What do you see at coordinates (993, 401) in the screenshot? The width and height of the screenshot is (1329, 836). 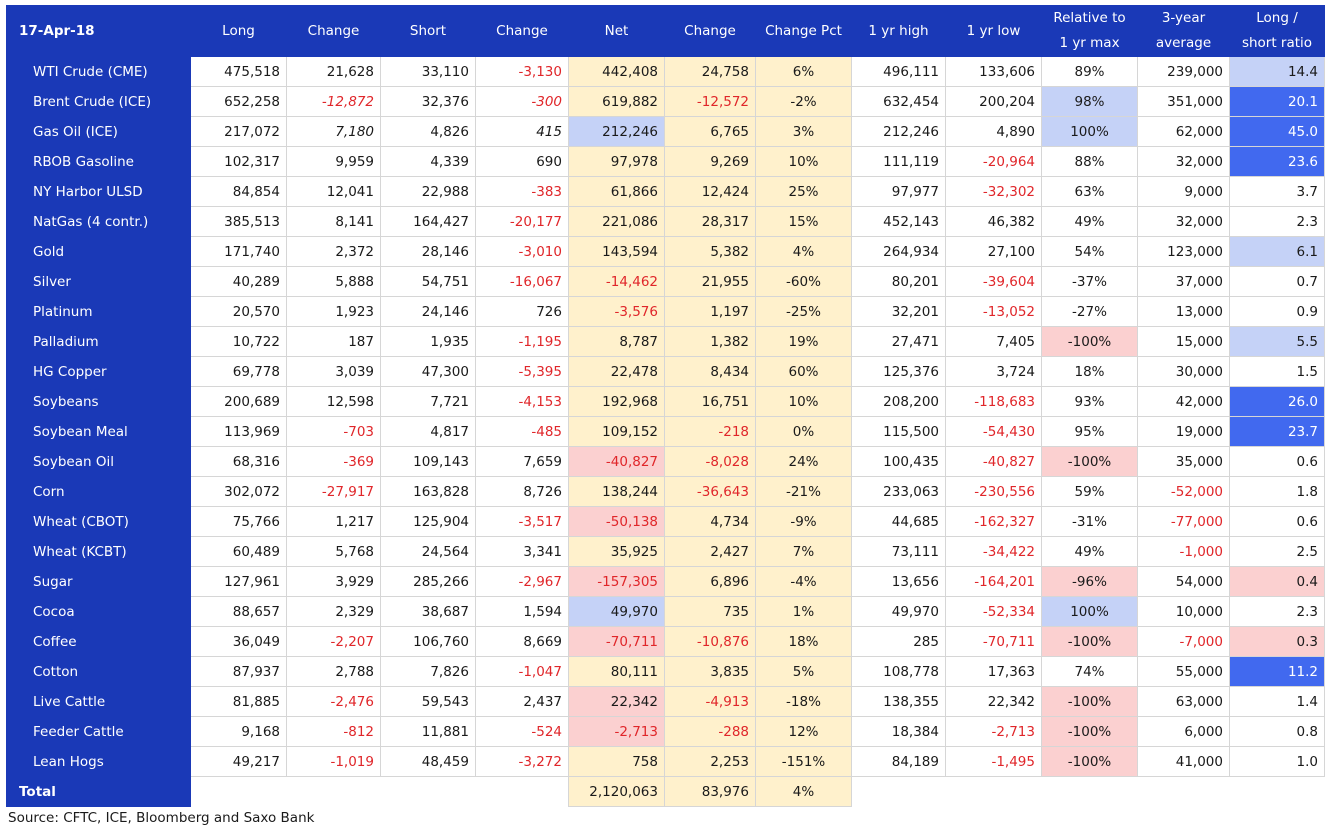 I see `cell-low: -118,683` at bounding box center [993, 401].